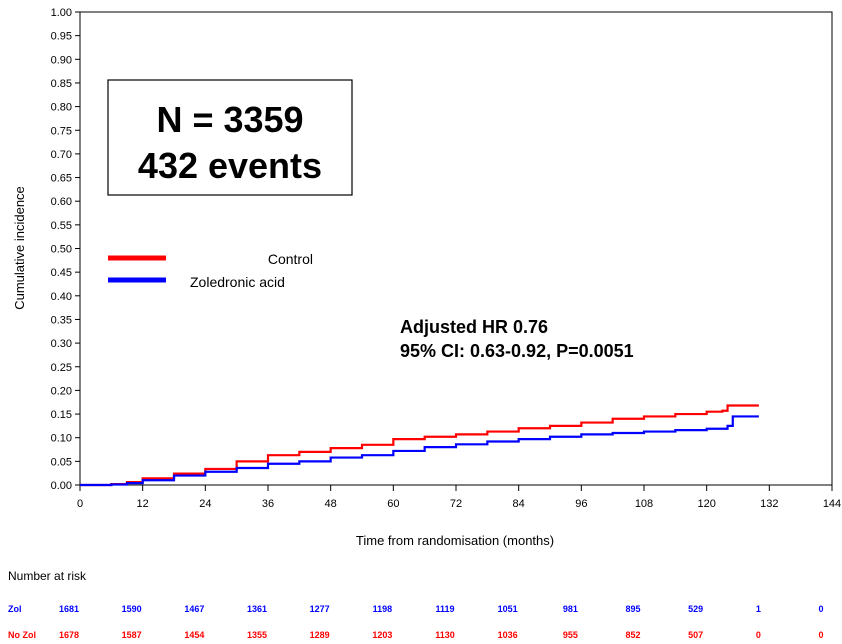 The height and width of the screenshot is (644, 842). I want to click on y-tick-label: 0.55, so click(61, 226).